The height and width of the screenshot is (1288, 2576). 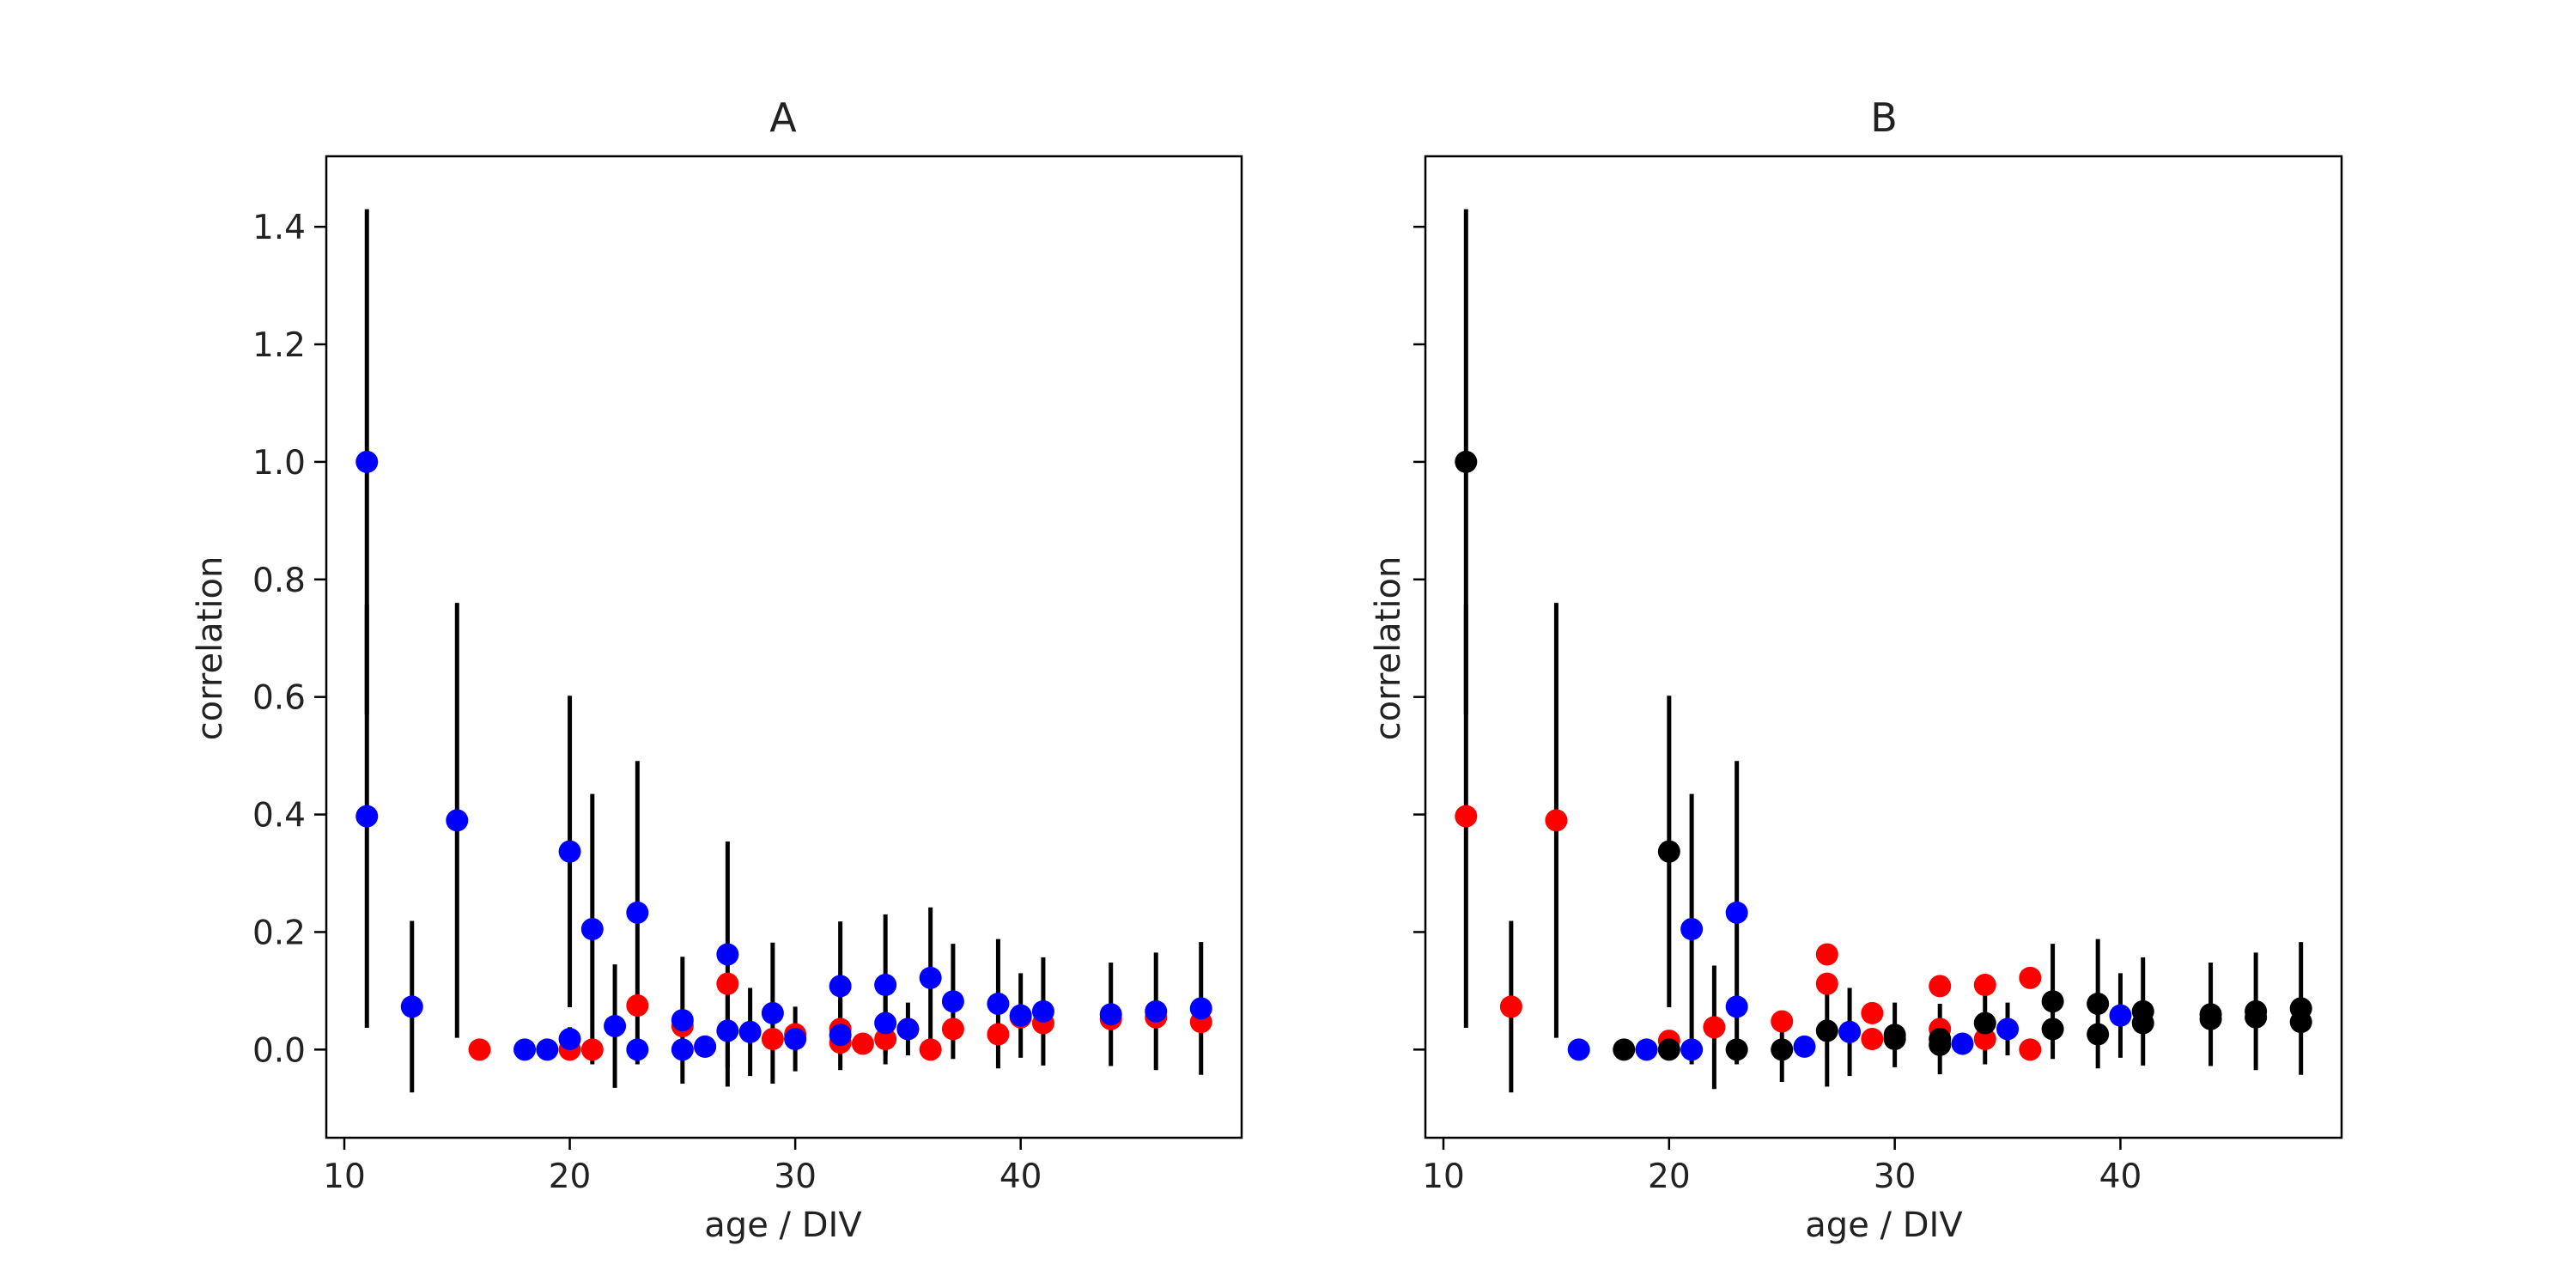 What do you see at coordinates (279, 698) in the screenshot?
I see `y-tick-label: 0.6` at bounding box center [279, 698].